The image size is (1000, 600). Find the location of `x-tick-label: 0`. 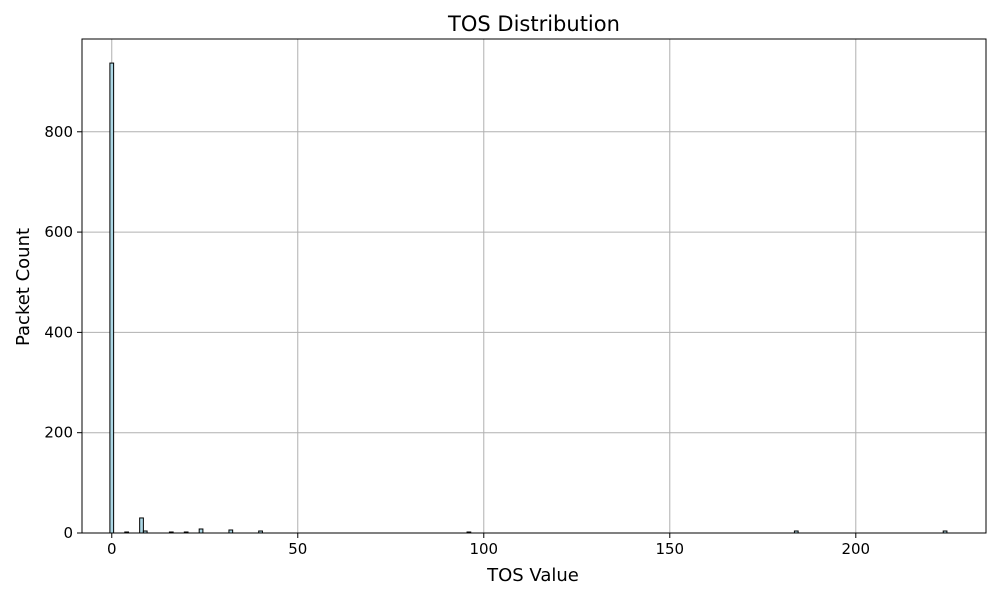

x-tick-label: 0 is located at coordinates (112, 549).